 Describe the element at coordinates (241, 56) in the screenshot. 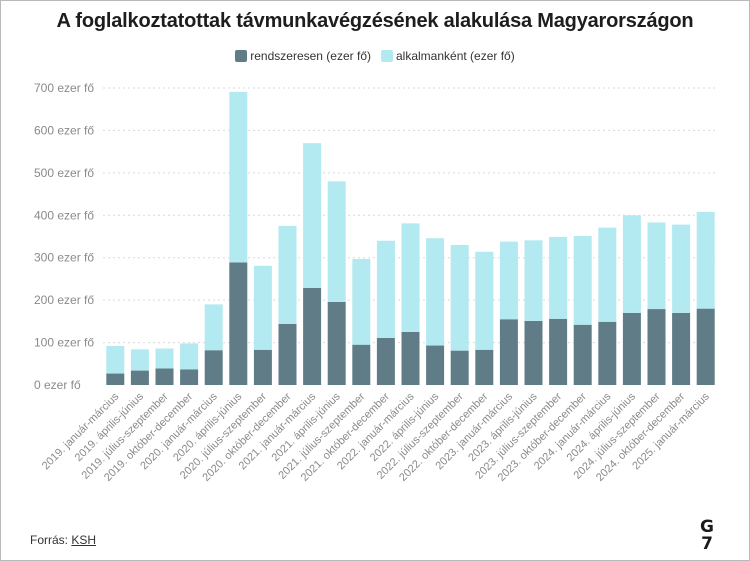

I see `legend-swatch-regular` at that location.